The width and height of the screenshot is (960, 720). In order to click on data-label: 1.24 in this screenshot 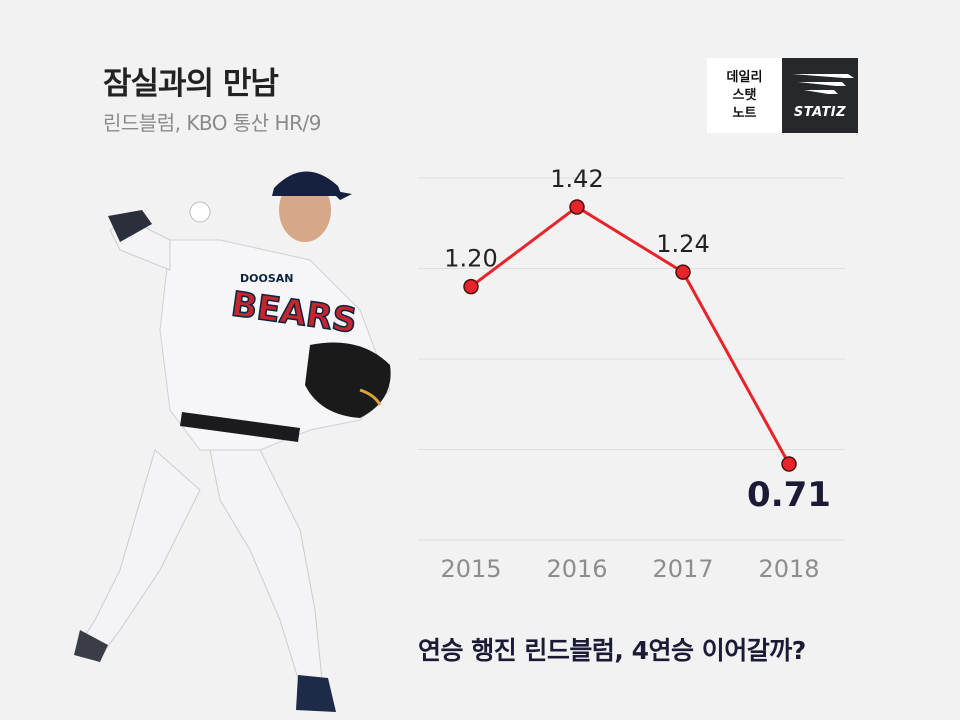, I will do `click(682, 244)`.